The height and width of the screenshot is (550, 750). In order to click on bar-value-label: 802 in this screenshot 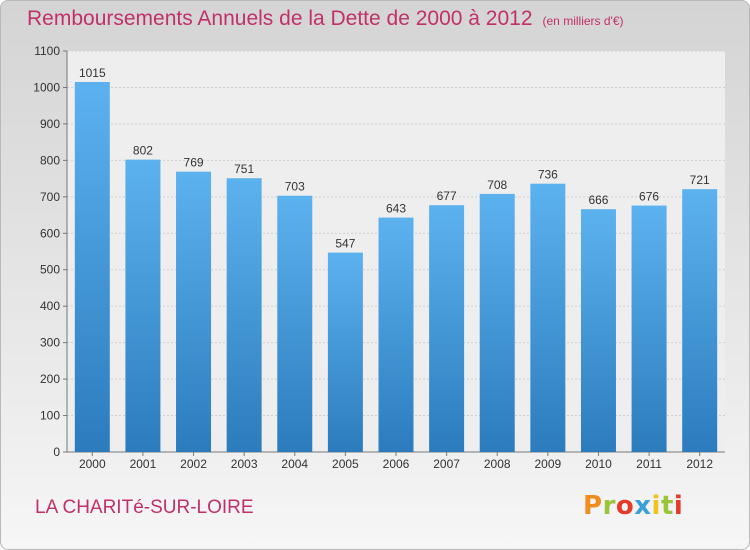, I will do `click(143, 151)`.